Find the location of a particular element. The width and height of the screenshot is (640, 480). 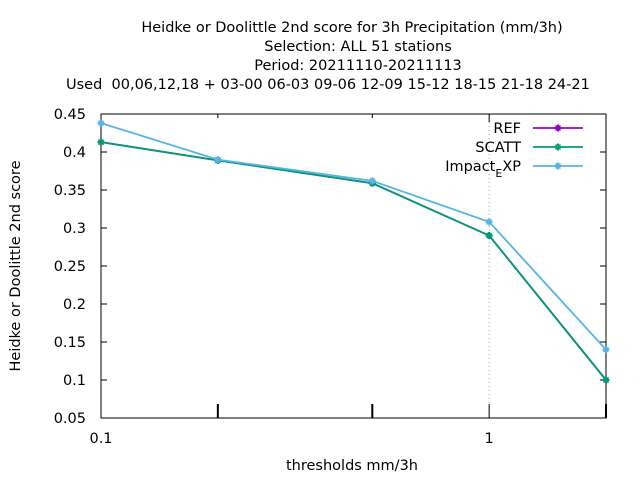

x-axis-label: thresholds mm/3h is located at coordinates (352, 466).